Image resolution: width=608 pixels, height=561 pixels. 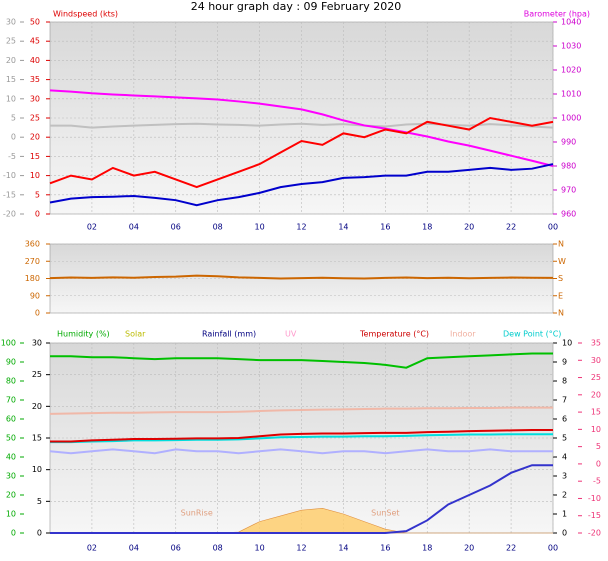 What do you see at coordinates (259, 227) in the screenshot?
I see `x-tick-label: 10` at bounding box center [259, 227].